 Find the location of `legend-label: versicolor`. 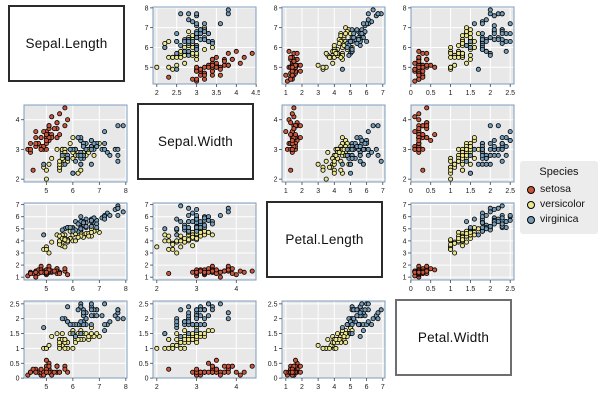

legend-label: versicolor is located at coordinates (562, 204).